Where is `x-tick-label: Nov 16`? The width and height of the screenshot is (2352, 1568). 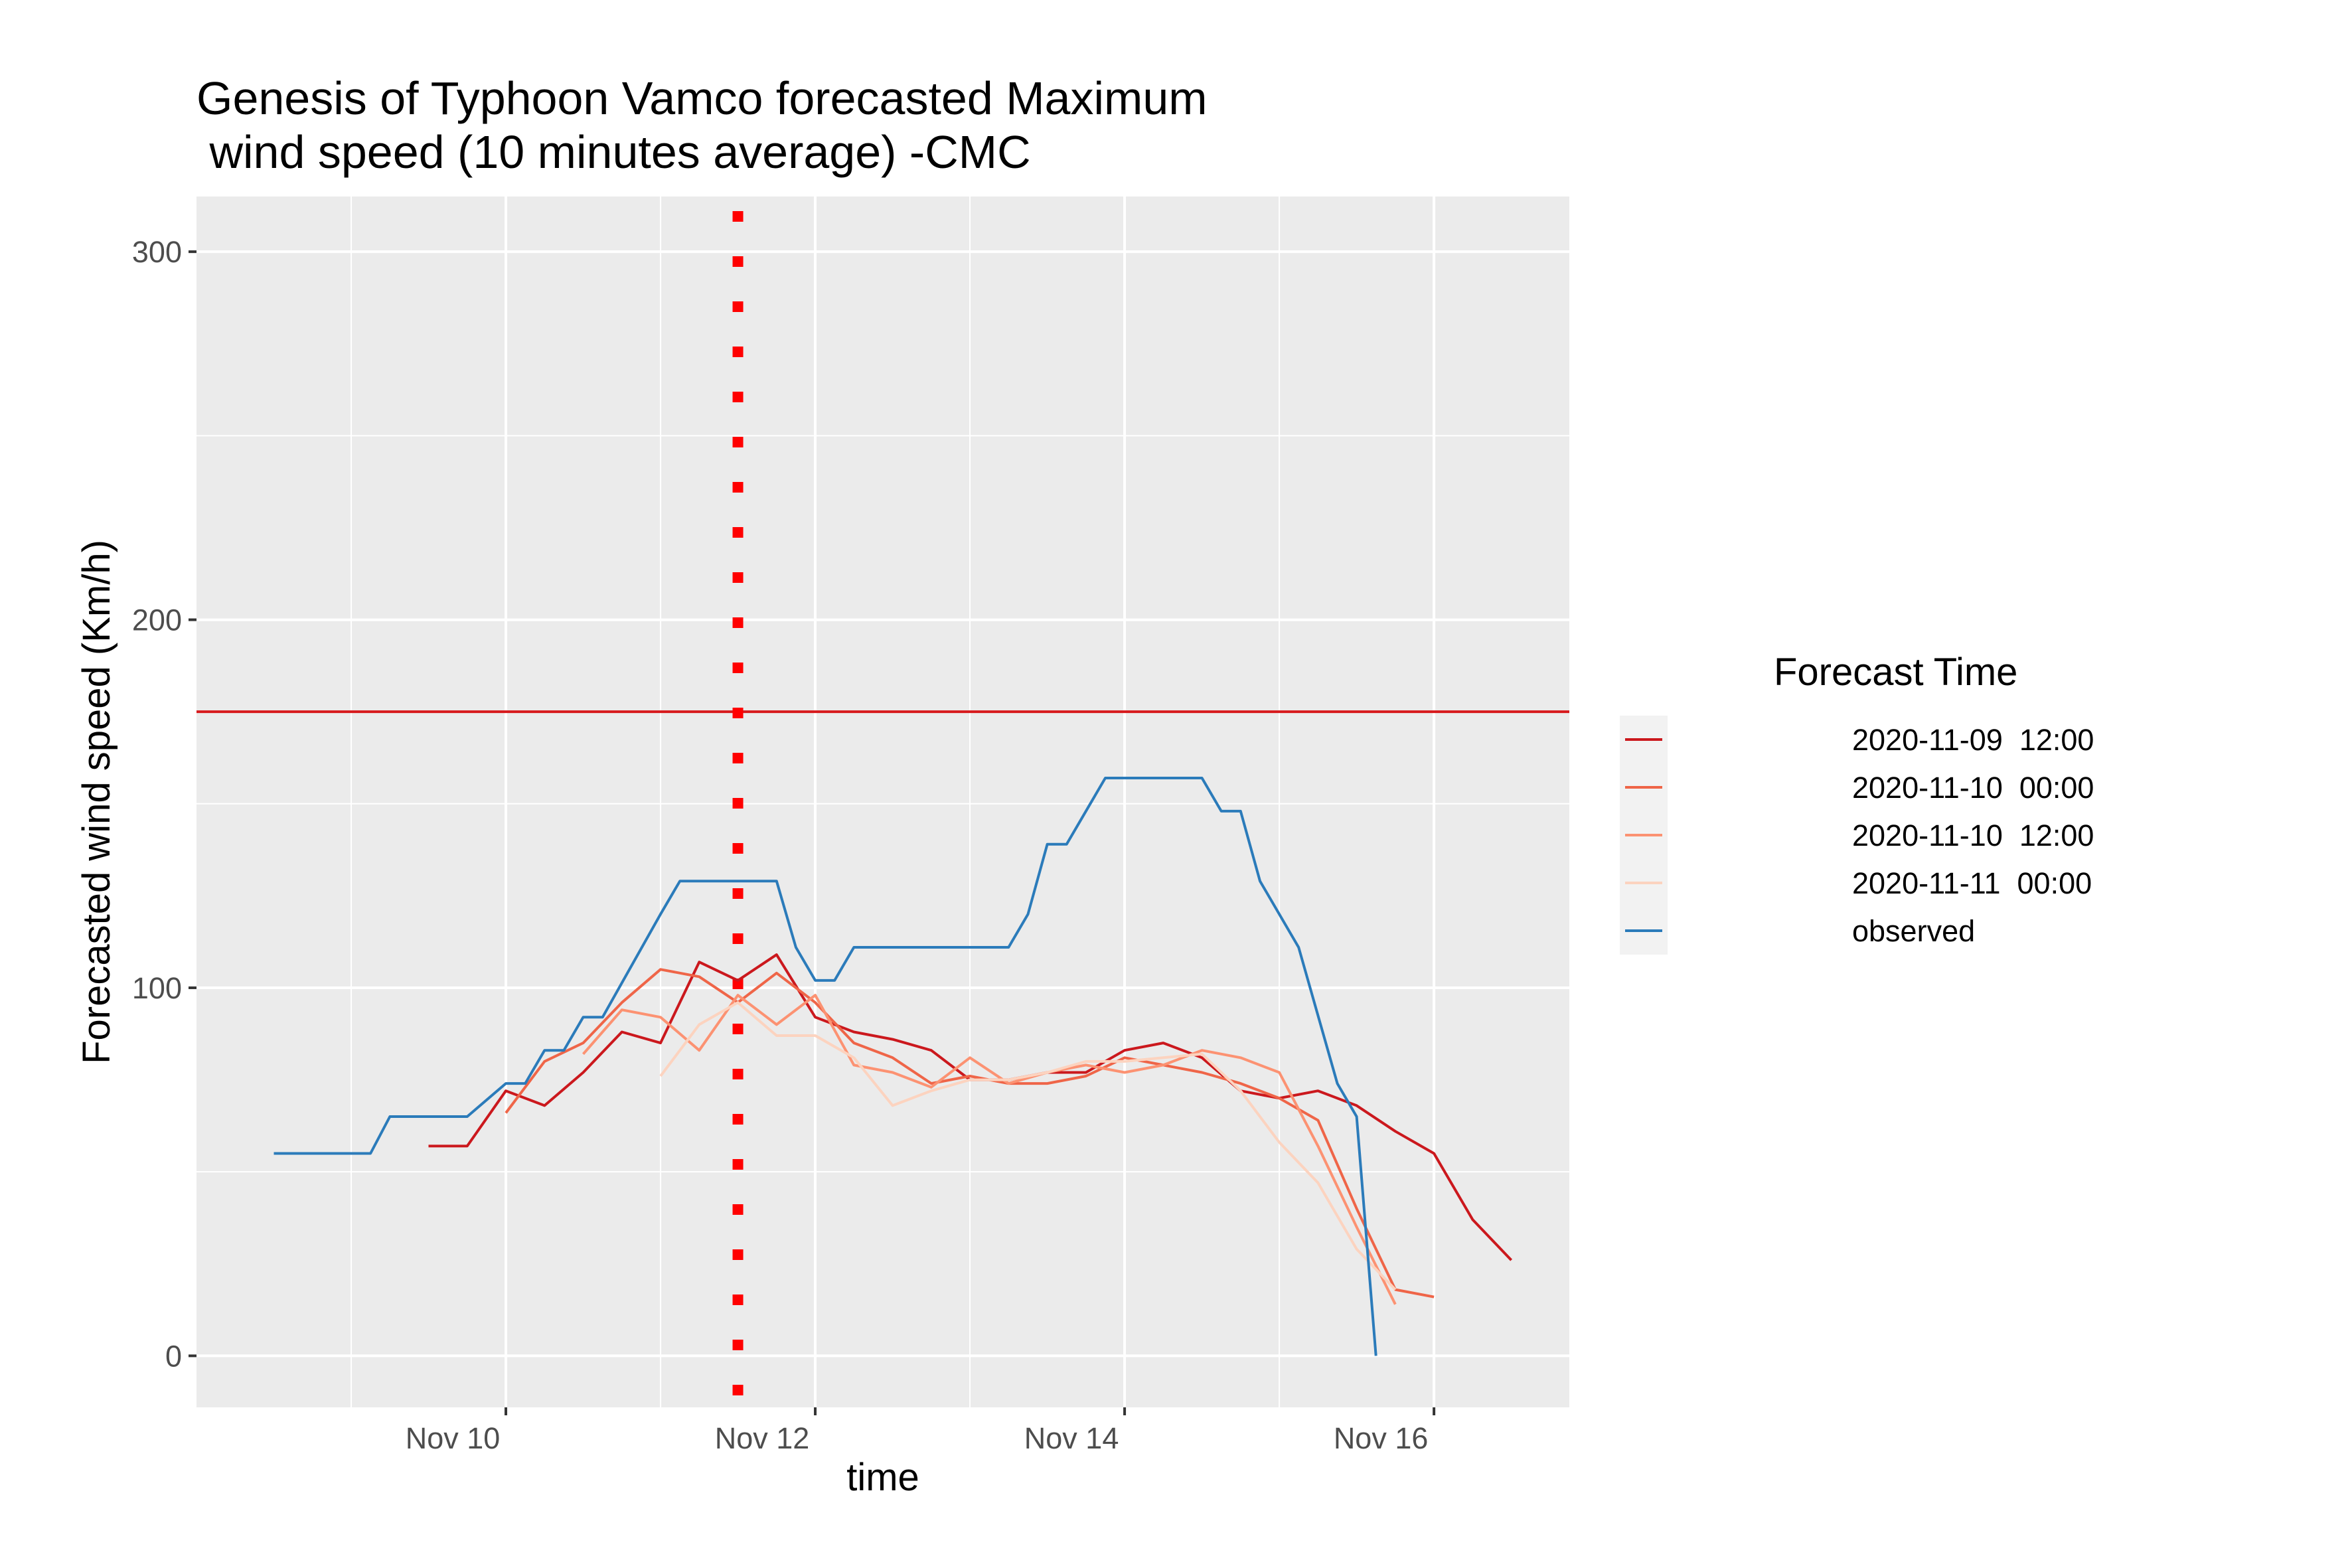
x-tick-label: Nov 16 is located at coordinates (1382, 1438).